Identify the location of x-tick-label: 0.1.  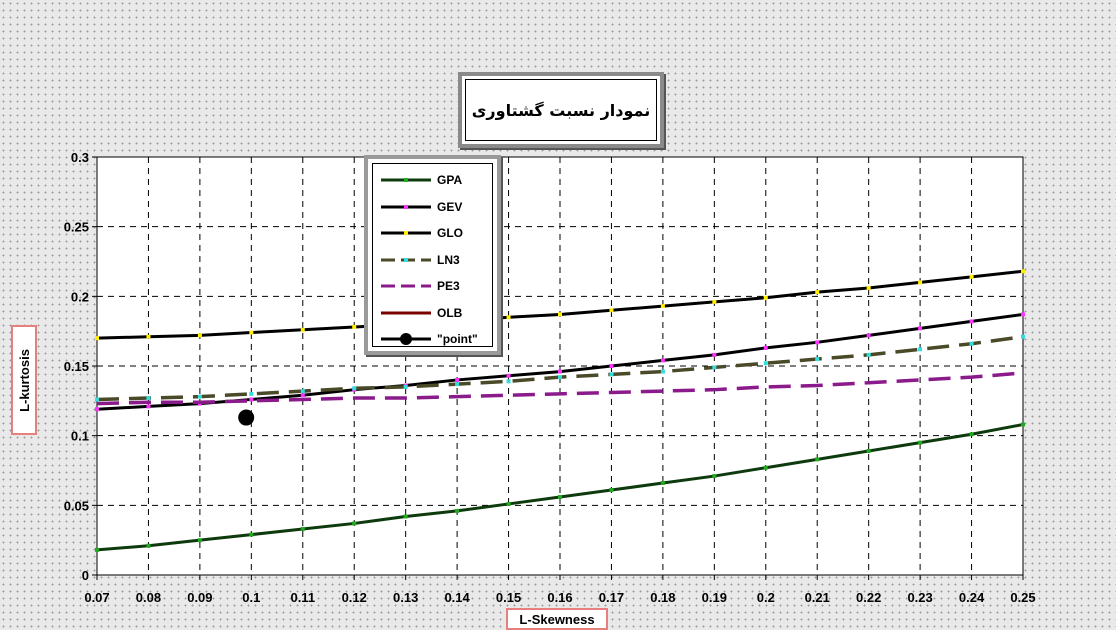
(251, 597).